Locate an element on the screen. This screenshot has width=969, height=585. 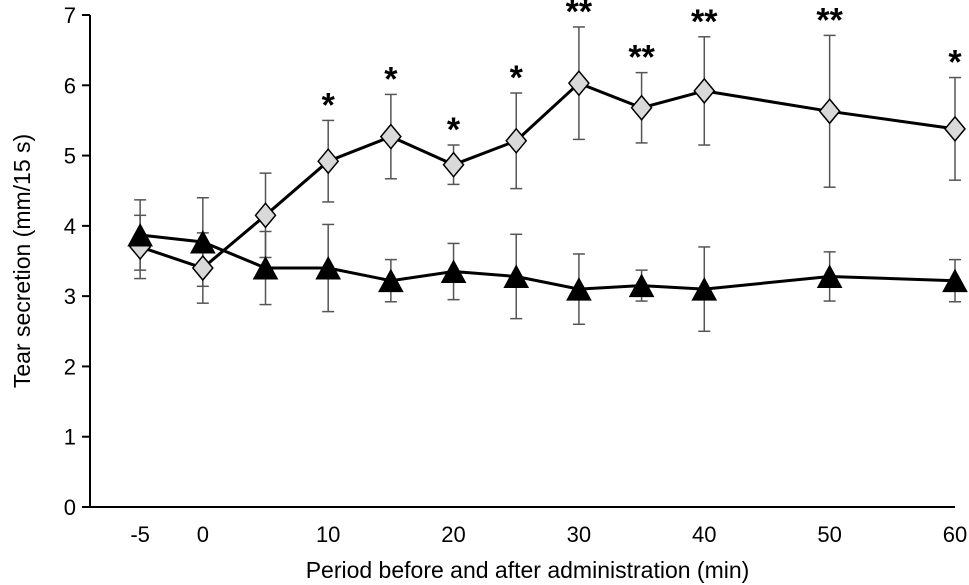
x-tick-label: 10 is located at coordinates (328, 534).